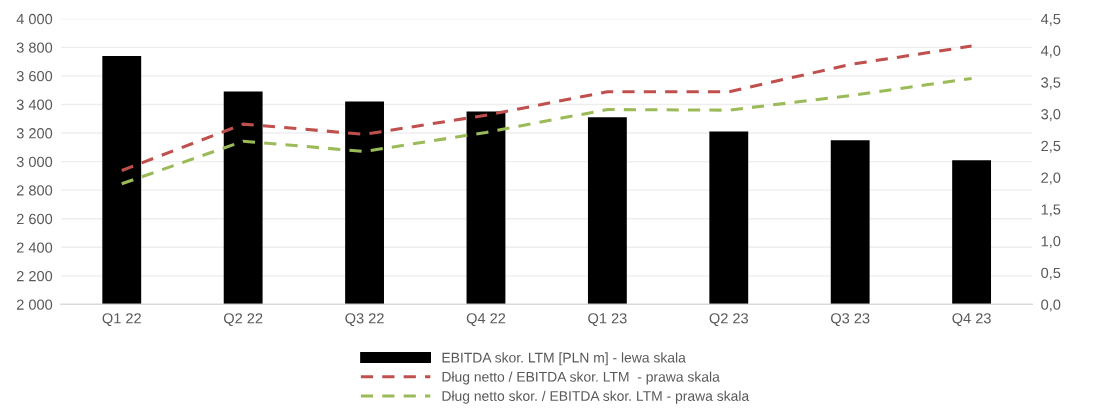 Image resolution: width=1110 pixels, height=417 pixels. Describe the element at coordinates (607, 320) in the screenshot. I see `x-tick-label: Q1 23` at that location.